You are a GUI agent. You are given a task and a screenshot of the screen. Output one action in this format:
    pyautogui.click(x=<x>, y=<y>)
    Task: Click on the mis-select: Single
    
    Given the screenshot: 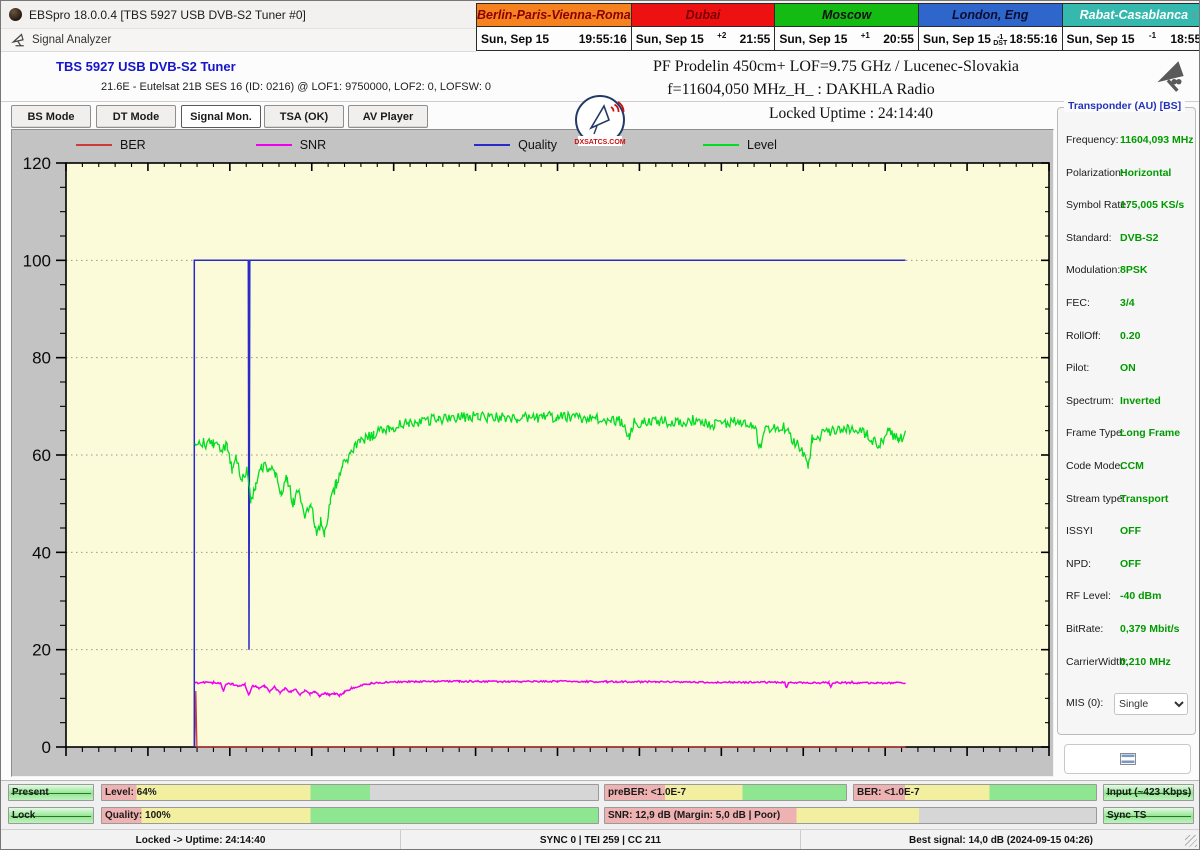 What is the action you would take?
    pyautogui.click(x=1151, y=704)
    